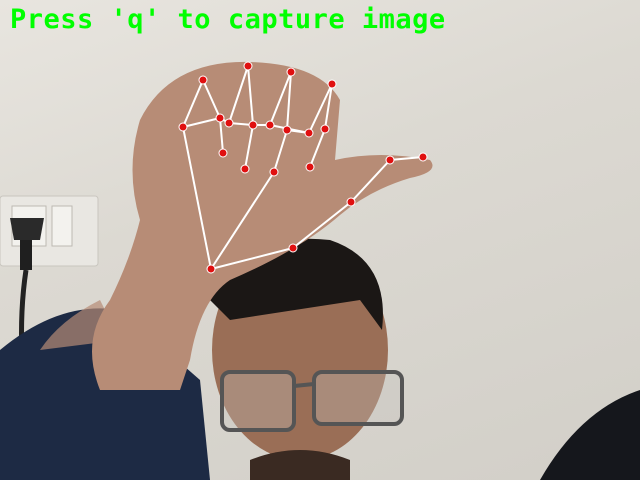 The width and height of the screenshot is (640, 480). Describe the element at coordinates (590, 435) in the screenshot. I see `right-shoulder` at that location.